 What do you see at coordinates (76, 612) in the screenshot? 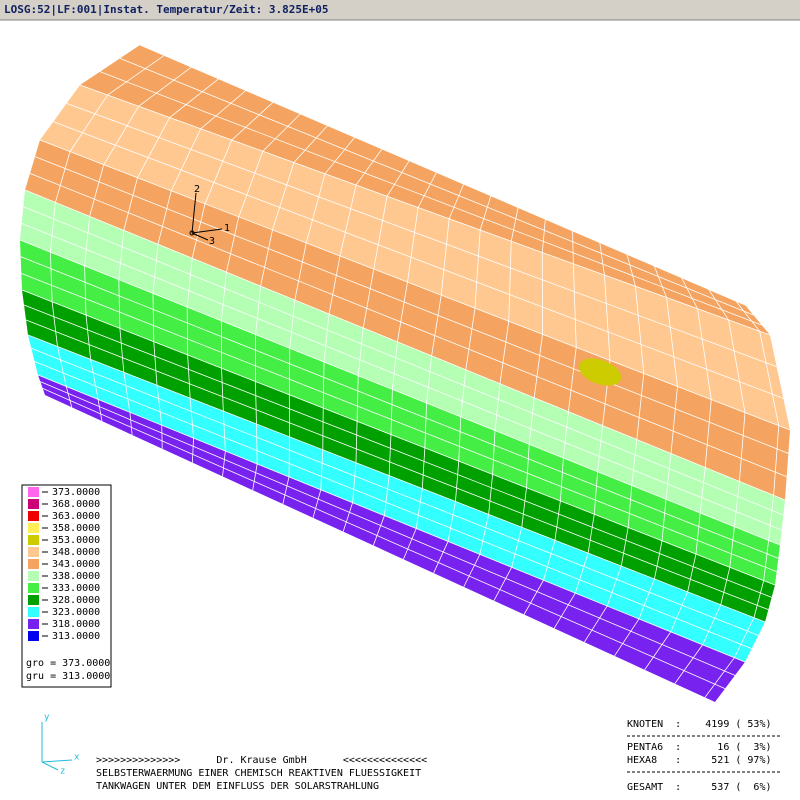
I see `legend-label: 323.0000` at bounding box center [76, 612].